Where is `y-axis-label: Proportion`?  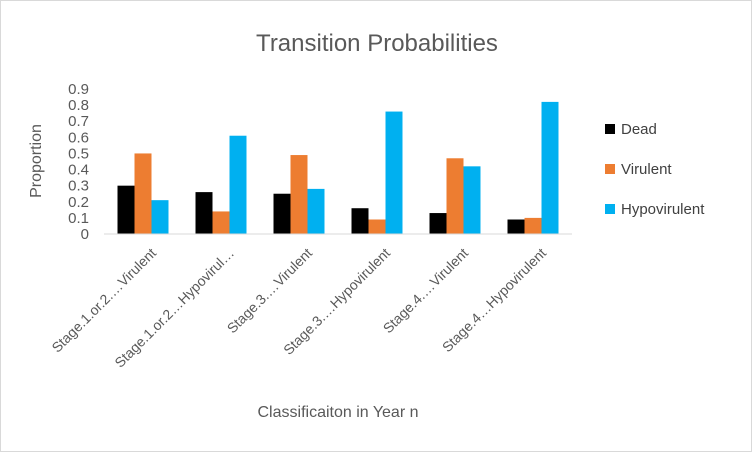 y-axis-label: Proportion is located at coordinates (36, 161).